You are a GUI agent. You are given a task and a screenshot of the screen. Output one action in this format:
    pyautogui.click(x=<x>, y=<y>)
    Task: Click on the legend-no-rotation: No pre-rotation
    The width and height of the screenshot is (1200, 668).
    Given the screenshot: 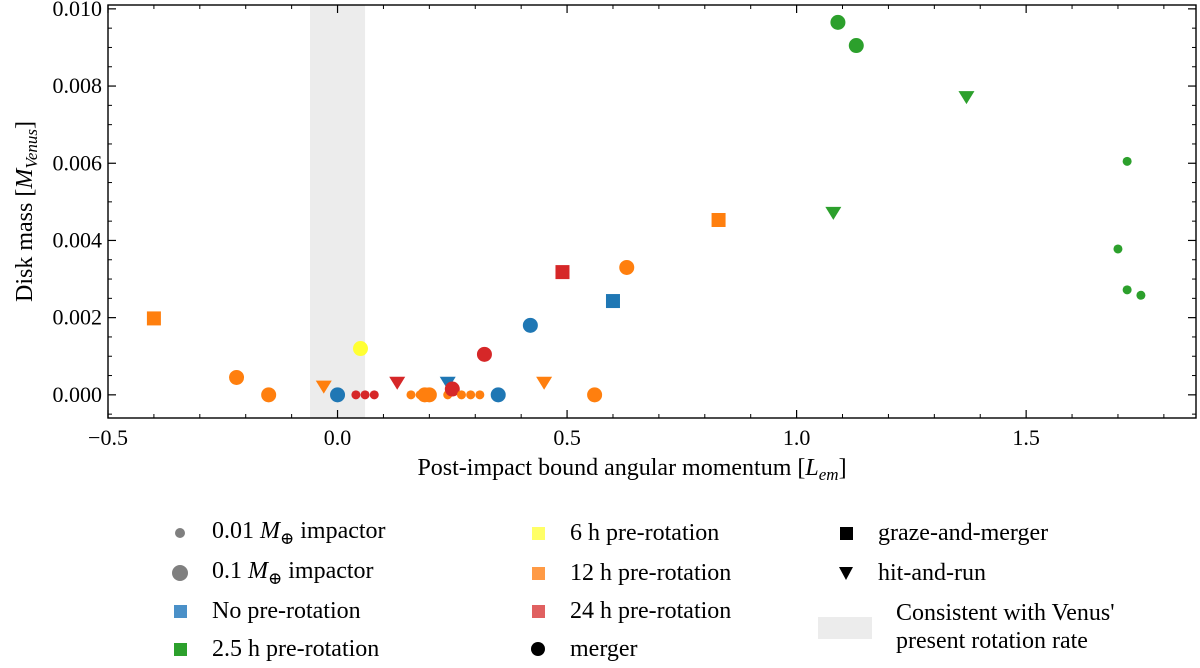 What is the action you would take?
    pyautogui.click(x=260, y=611)
    